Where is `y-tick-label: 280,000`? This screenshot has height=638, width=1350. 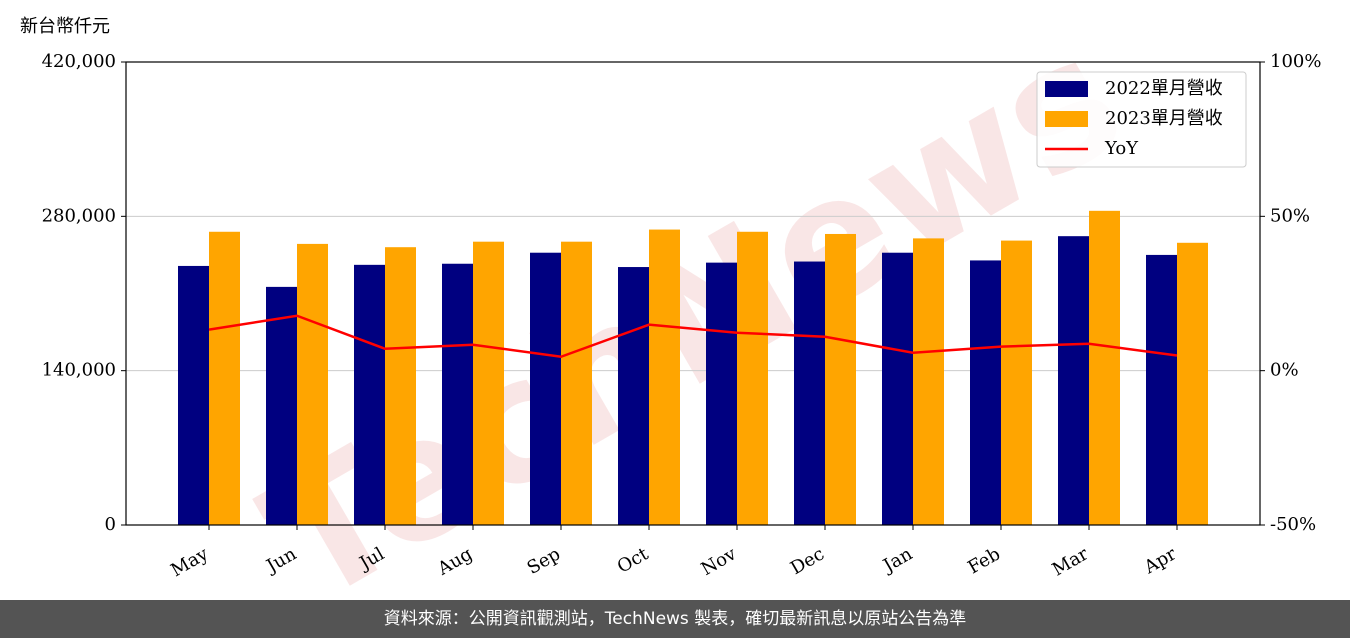 y-tick-label: 280,000 is located at coordinates (79, 215).